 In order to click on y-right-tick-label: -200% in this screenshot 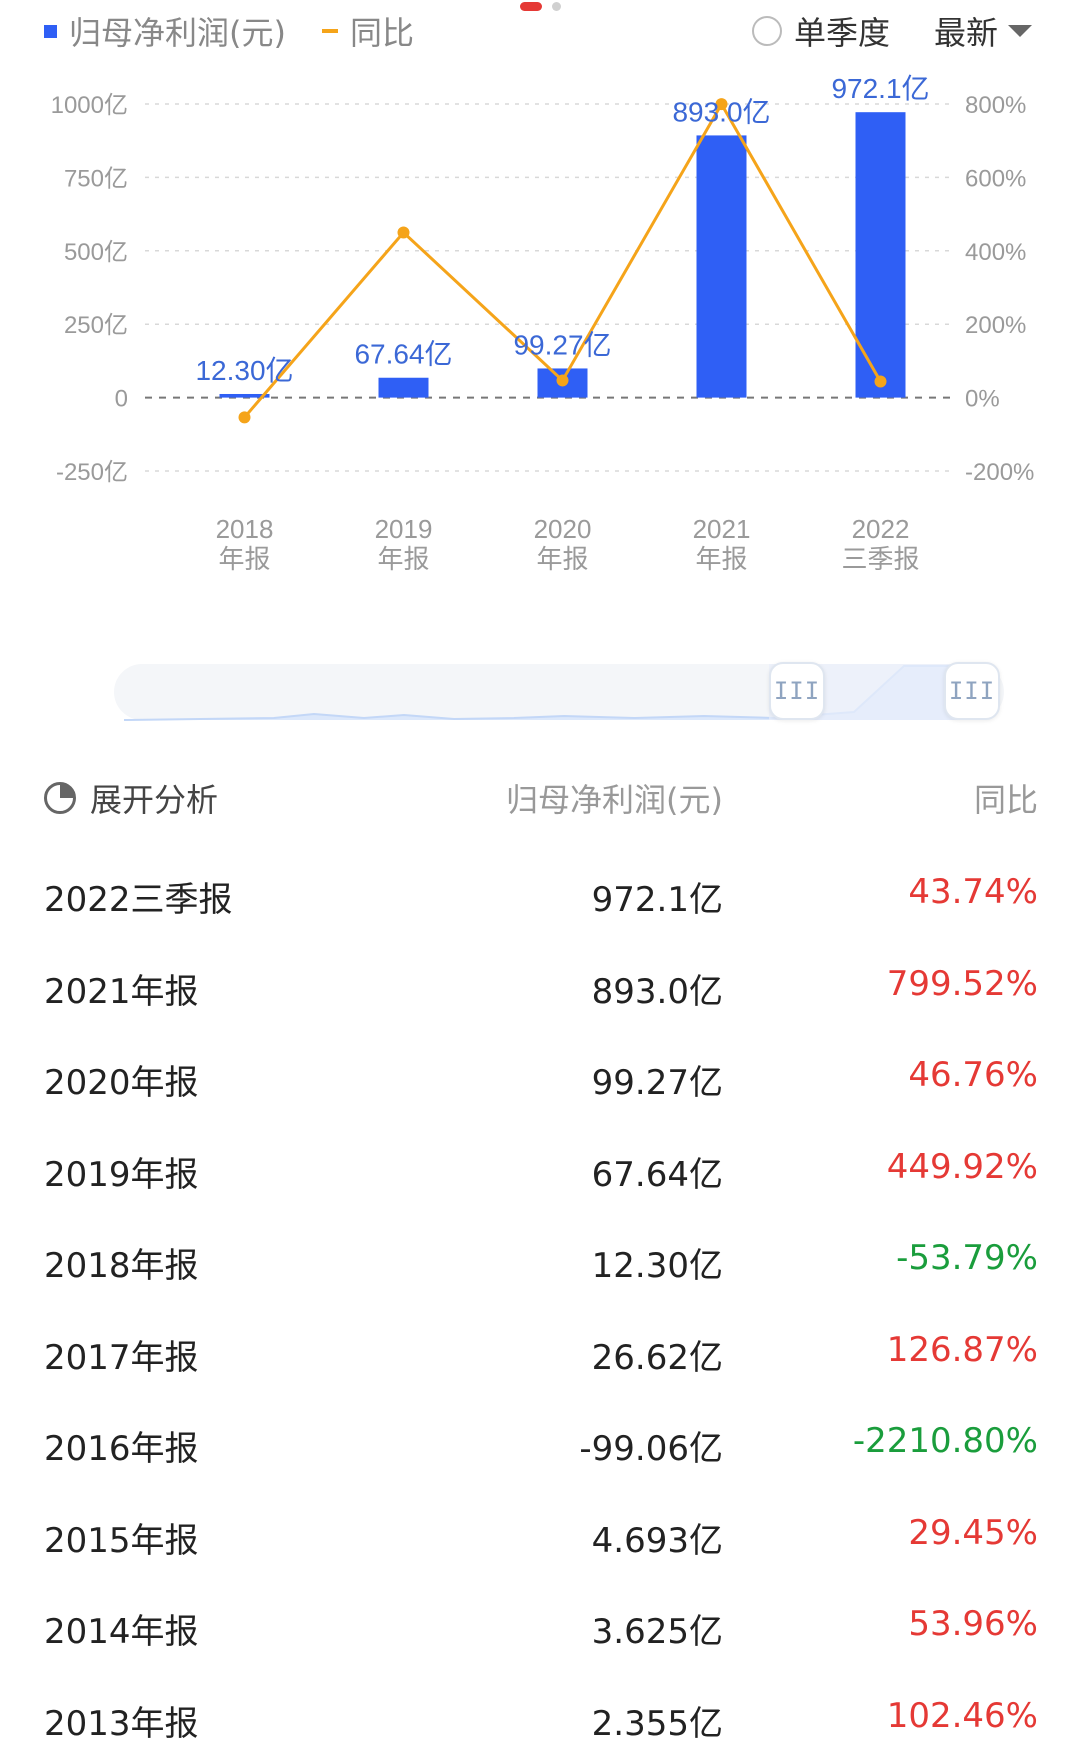, I will do `click(999, 472)`.